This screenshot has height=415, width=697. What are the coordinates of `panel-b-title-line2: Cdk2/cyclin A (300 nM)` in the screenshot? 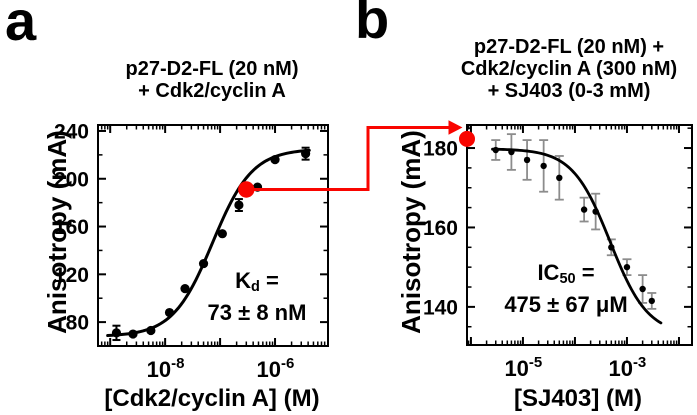 It's located at (569, 69).